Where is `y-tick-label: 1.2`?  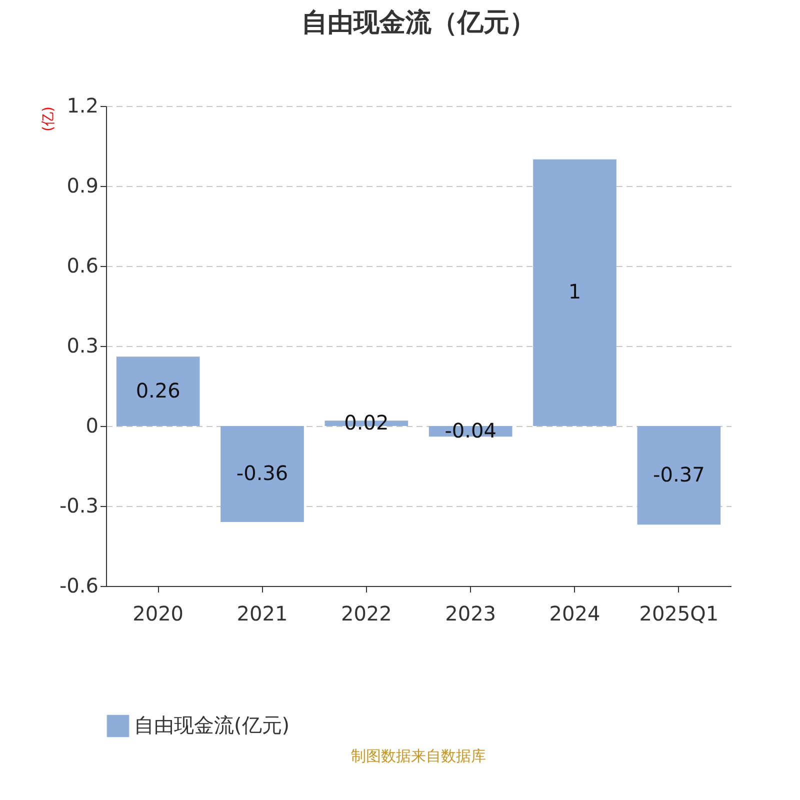
y-tick-label: 1.2 is located at coordinates (82, 106).